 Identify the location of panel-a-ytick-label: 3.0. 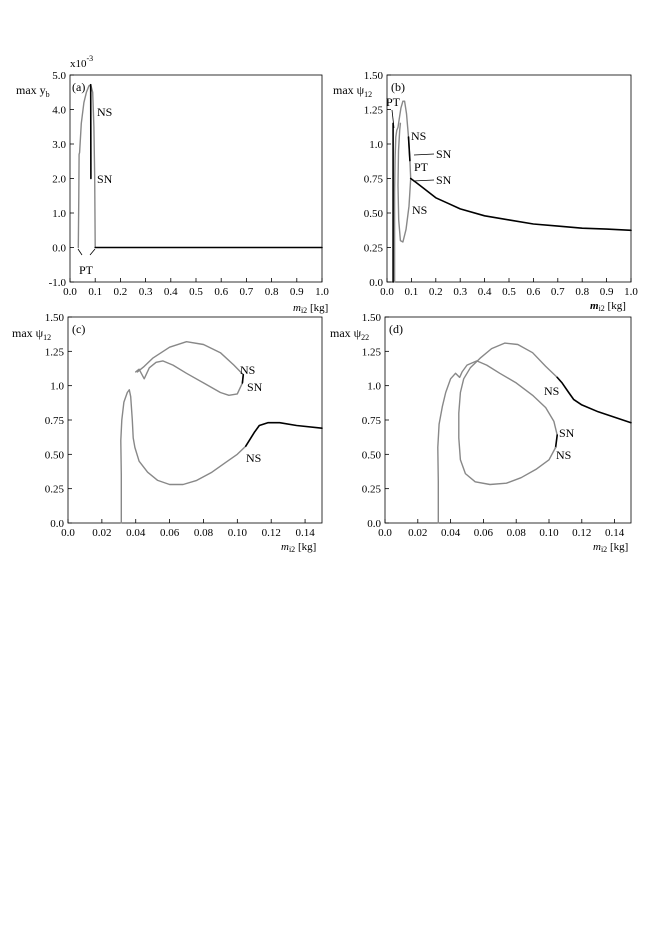
(59, 145).